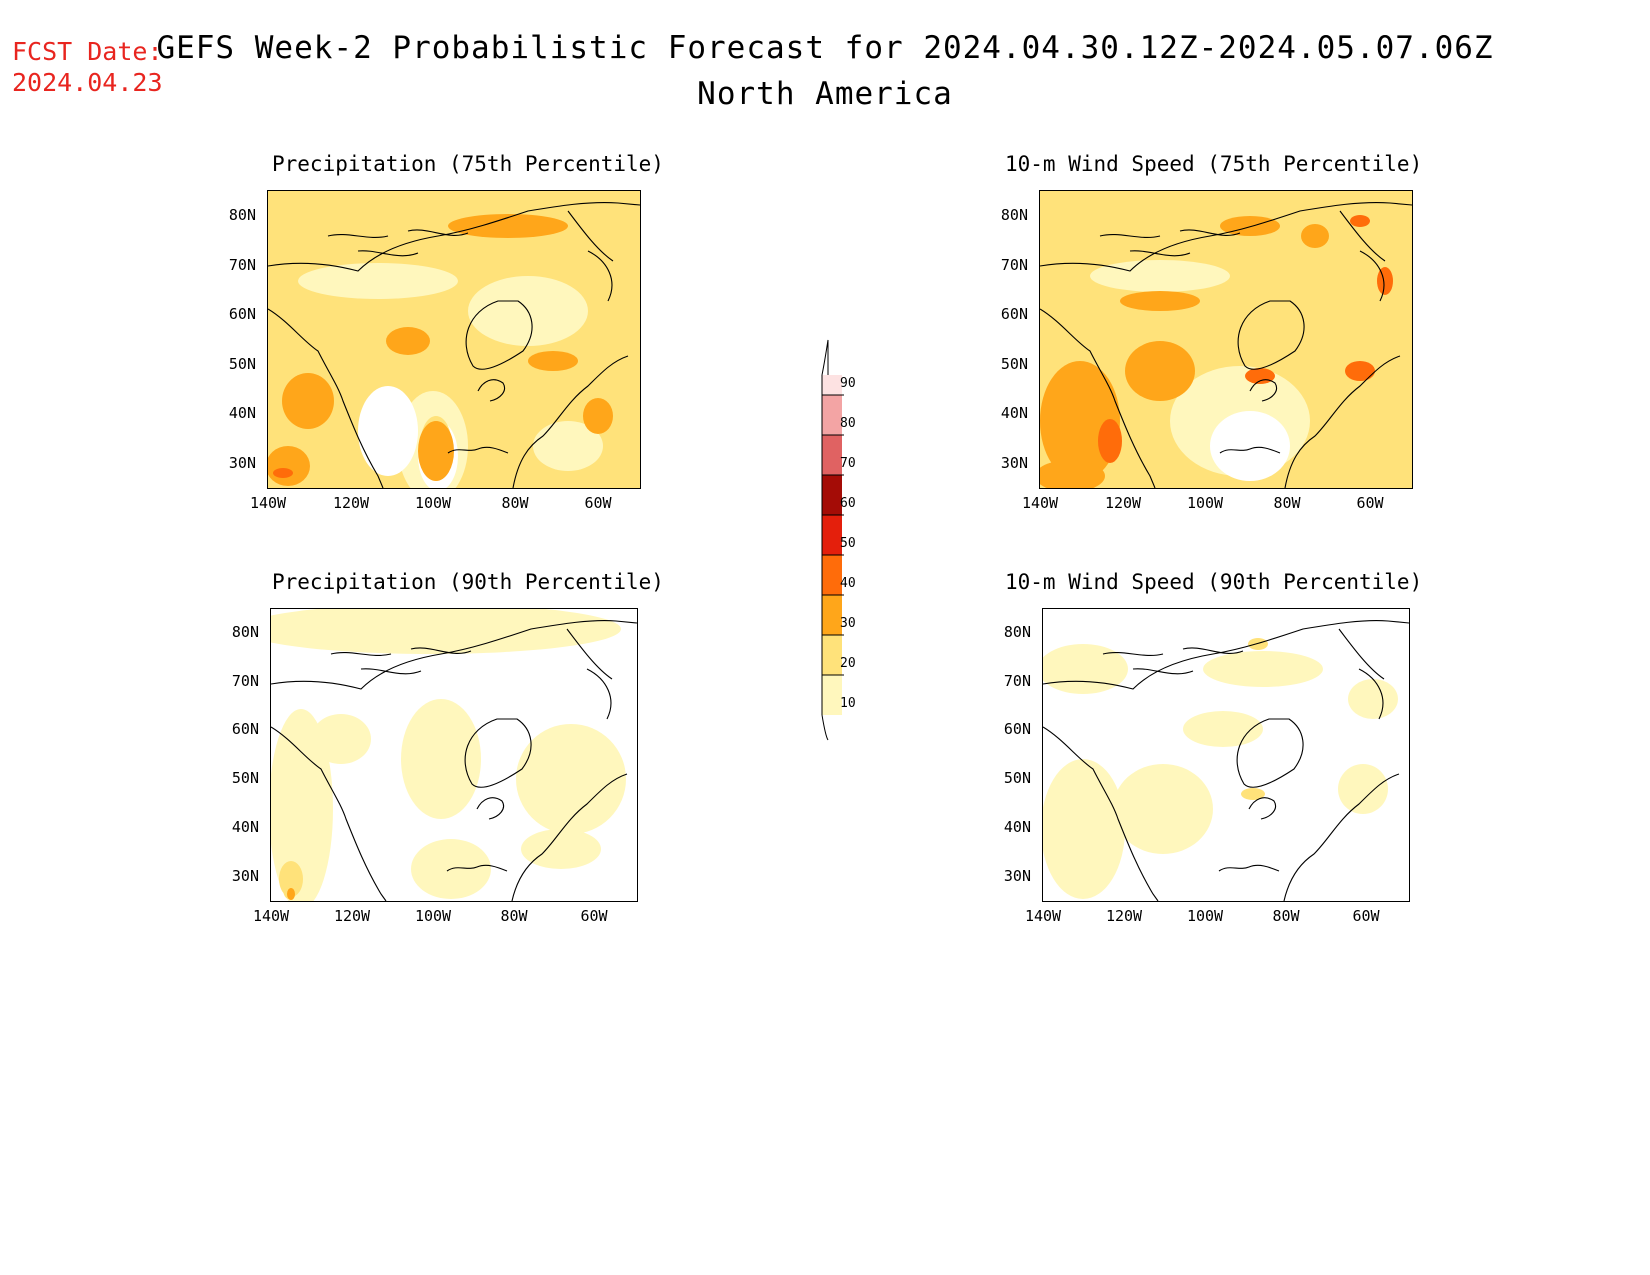 The image size is (1650, 1275). Describe the element at coordinates (1214, 582) in the screenshot. I see `panel-title: 10-m Wind Speed (90th Percentile)` at that location.